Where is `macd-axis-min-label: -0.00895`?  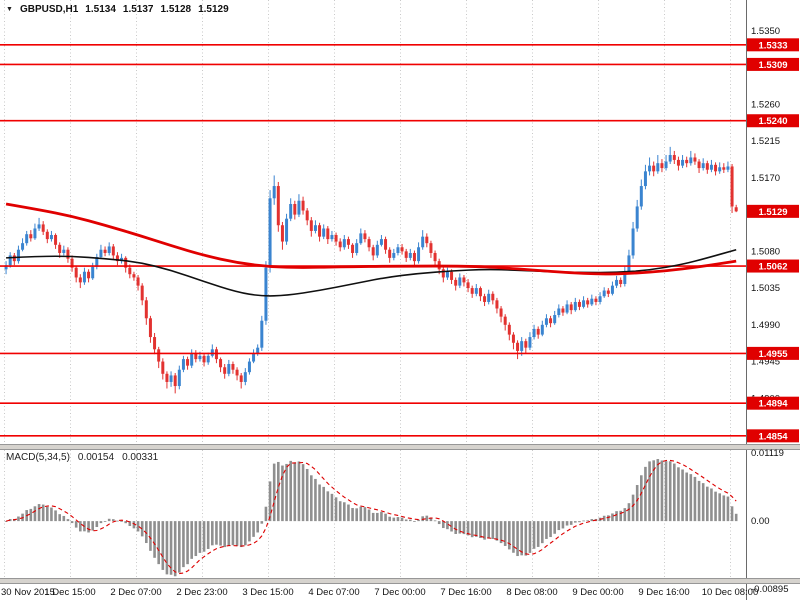
macd-axis-min-label: -0.00895 is located at coordinates (770, 589).